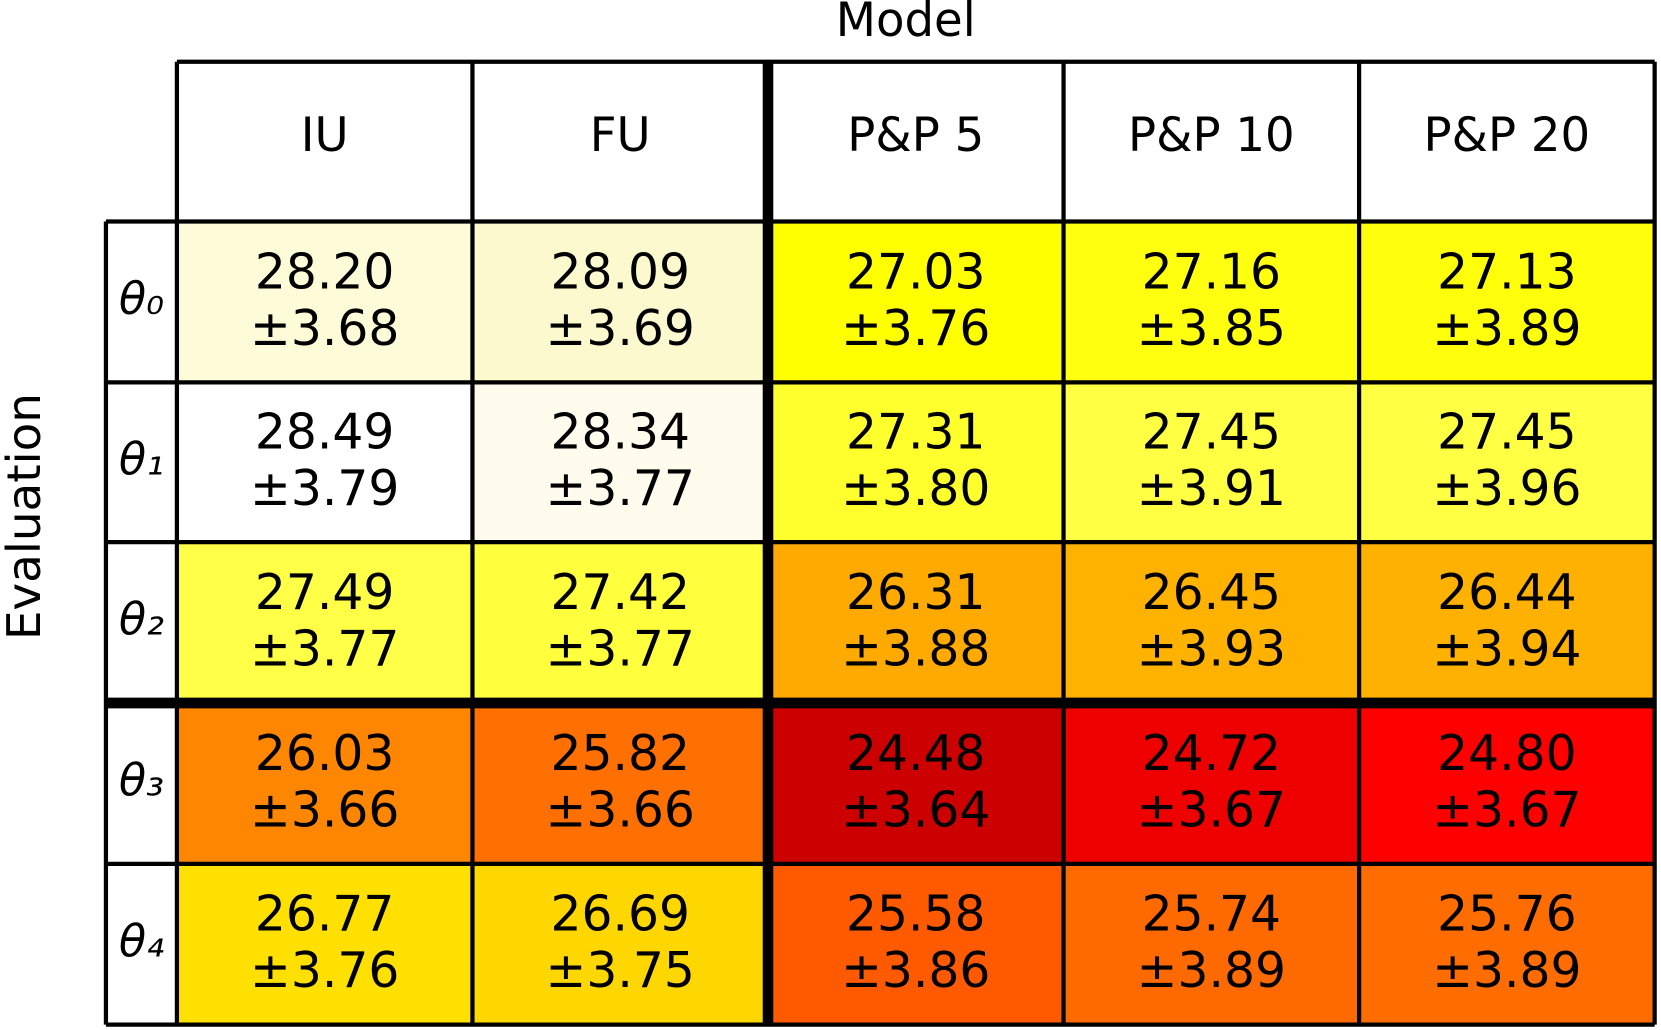  I want to click on header-background, so click(915, 141).